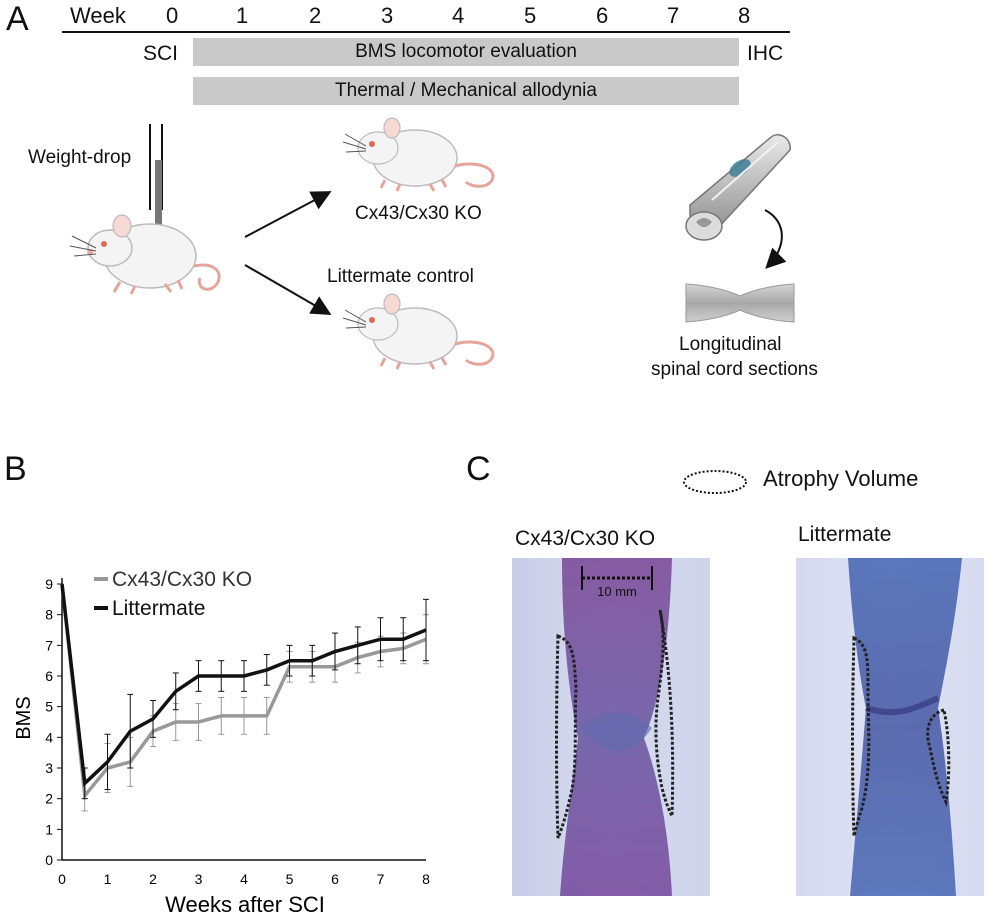  Describe the element at coordinates (290, 879) in the screenshot. I see `x-tick-label: 5` at that location.